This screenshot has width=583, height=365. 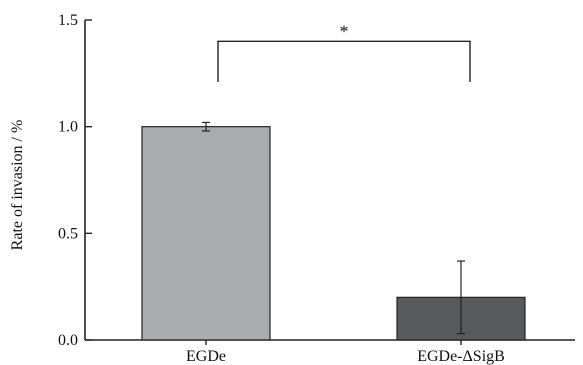 What do you see at coordinates (17, 185) in the screenshot?
I see `y-axis-title: Rate of invasion / %` at bounding box center [17, 185].